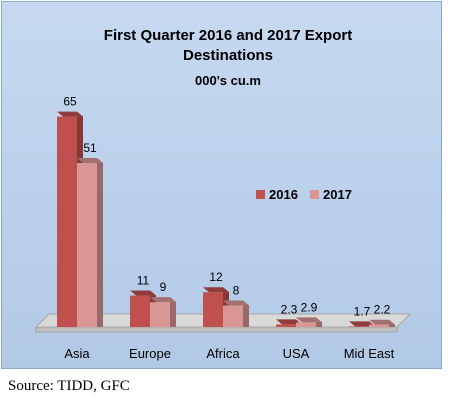  What do you see at coordinates (228, 80) in the screenshot?
I see `chart-subtitle: 000's cu.m` at bounding box center [228, 80].